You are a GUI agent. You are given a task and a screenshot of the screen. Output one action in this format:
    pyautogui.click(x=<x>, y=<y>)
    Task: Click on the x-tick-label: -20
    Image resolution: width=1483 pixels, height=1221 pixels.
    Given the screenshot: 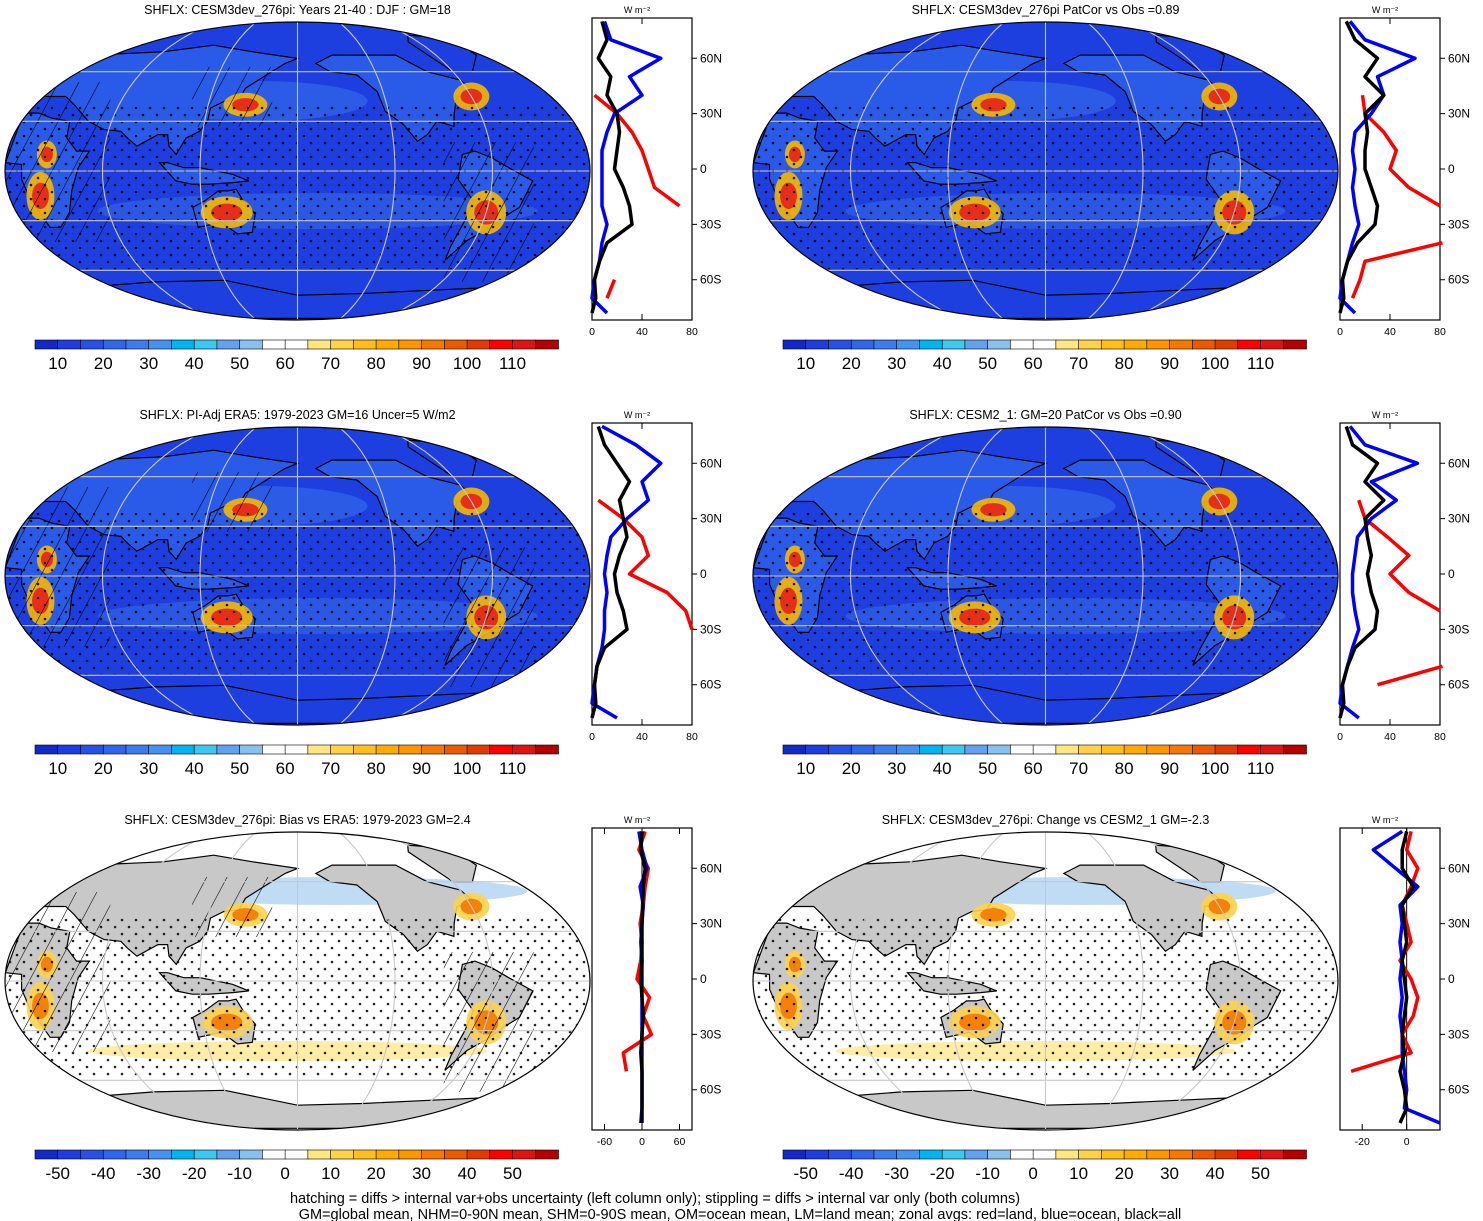 What is the action you would take?
    pyautogui.click(x=1362, y=1142)
    